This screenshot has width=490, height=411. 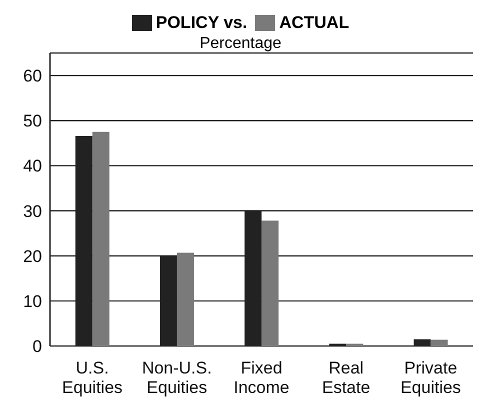 I want to click on y-tick-label: 10, so click(x=32, y=301).